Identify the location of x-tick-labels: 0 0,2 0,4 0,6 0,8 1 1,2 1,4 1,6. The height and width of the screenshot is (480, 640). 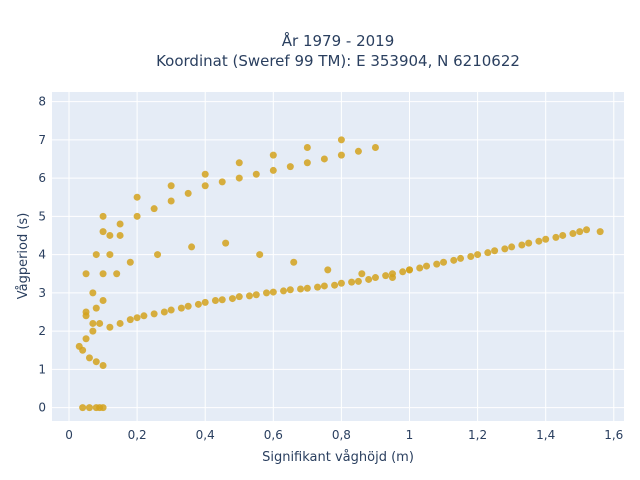
(344, 435).